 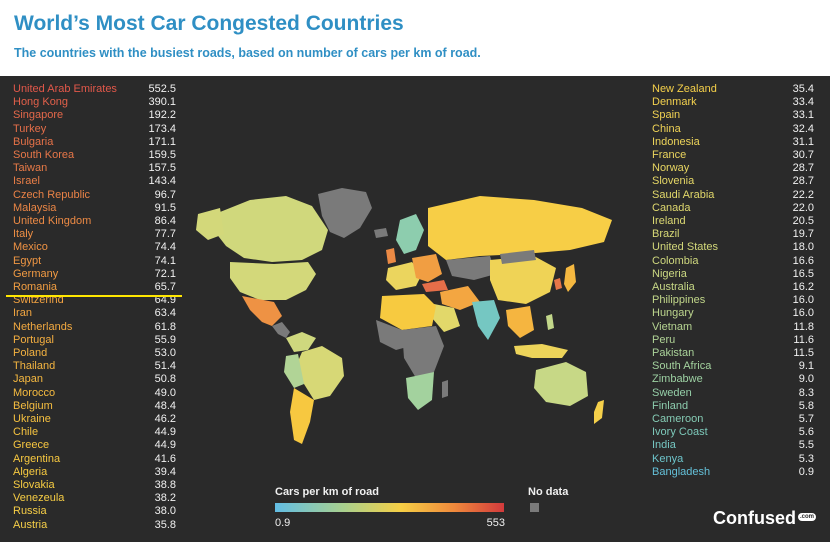 I want to click on country-name: Egypt, so click(x=27, y=260).